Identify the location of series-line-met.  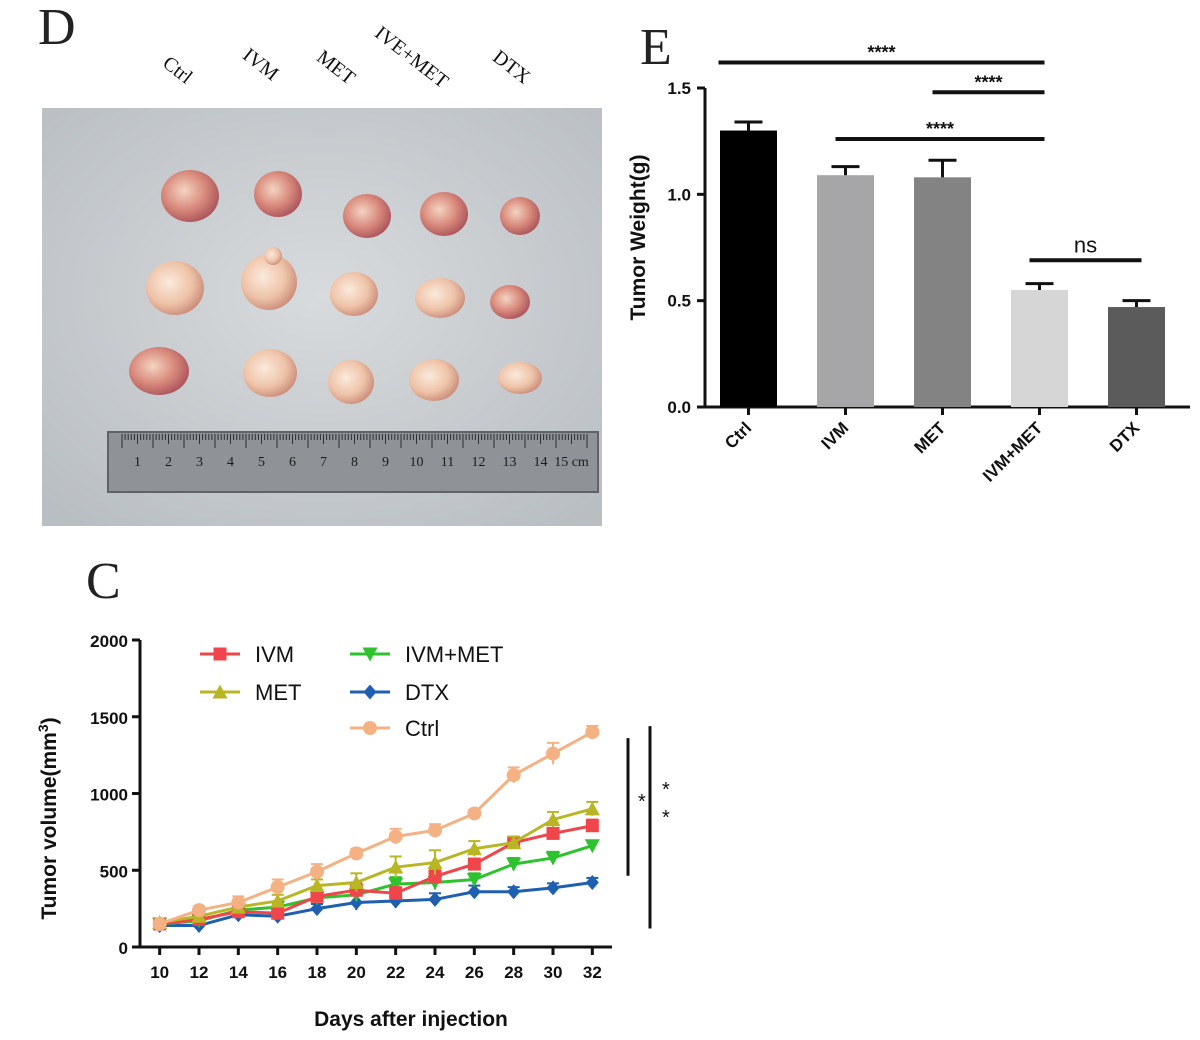
(376, 865).